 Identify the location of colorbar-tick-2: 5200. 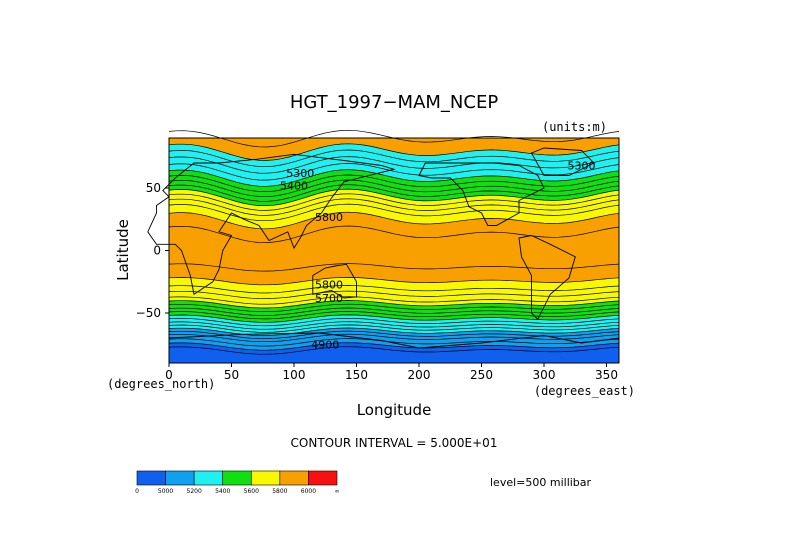
(194, 491).